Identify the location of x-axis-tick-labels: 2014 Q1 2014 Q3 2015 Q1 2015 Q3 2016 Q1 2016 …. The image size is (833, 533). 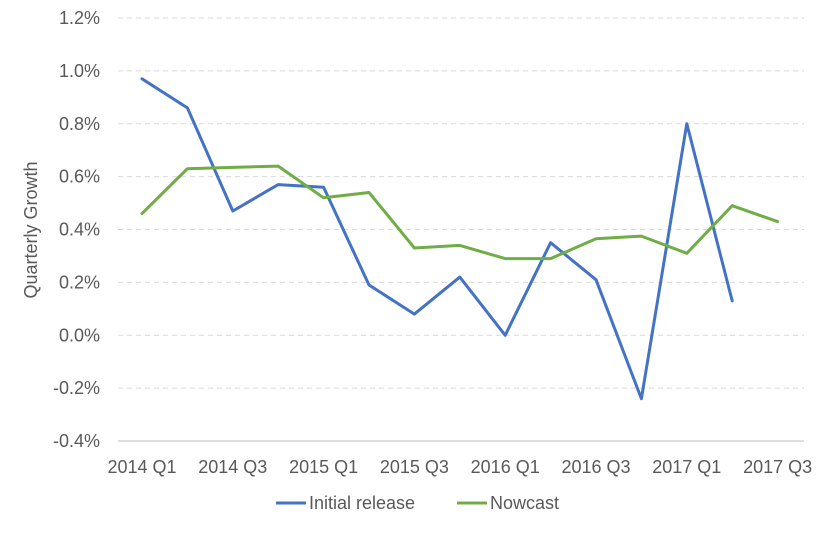
(459, 467).